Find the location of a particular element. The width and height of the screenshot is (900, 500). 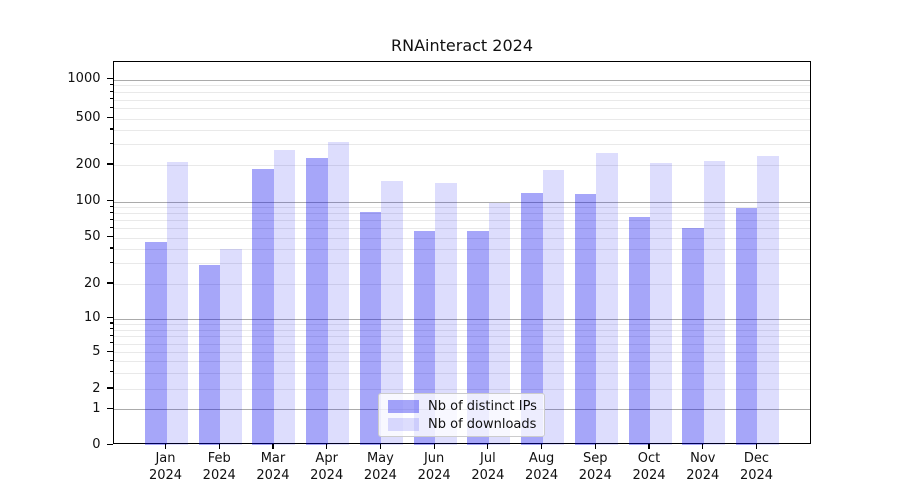

x-tick-label: Oct 2024 is located at coordinates (649, 467).